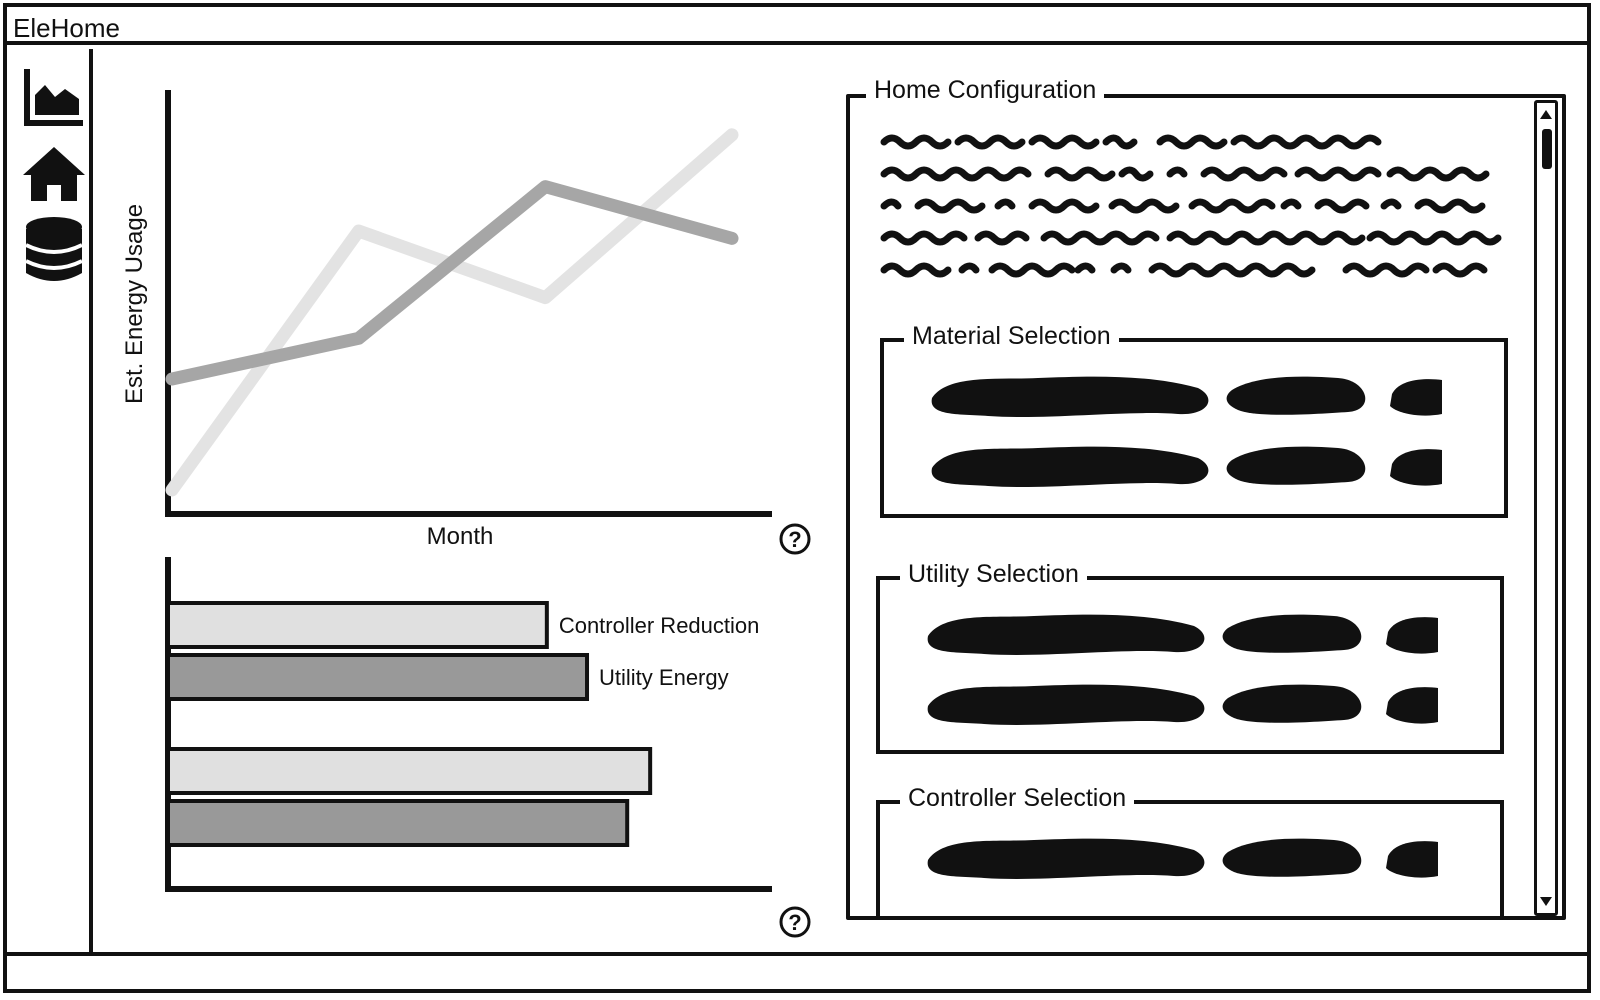 The image size is (1600, 1000). Describe the element at coordinates (1017, 798) in the screenshot. I see `controller-selection-title: Controller Selection` at that location.